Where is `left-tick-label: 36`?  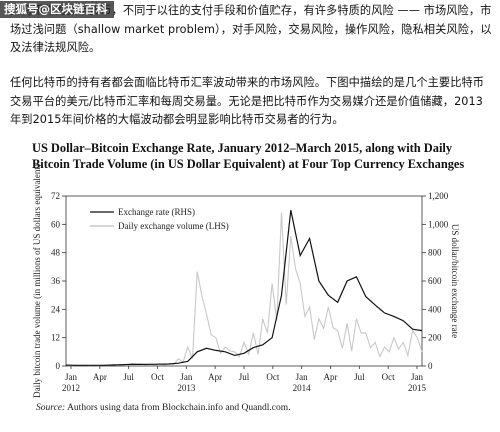 left-tick-label: 36 is located at coordinates (56, 281).